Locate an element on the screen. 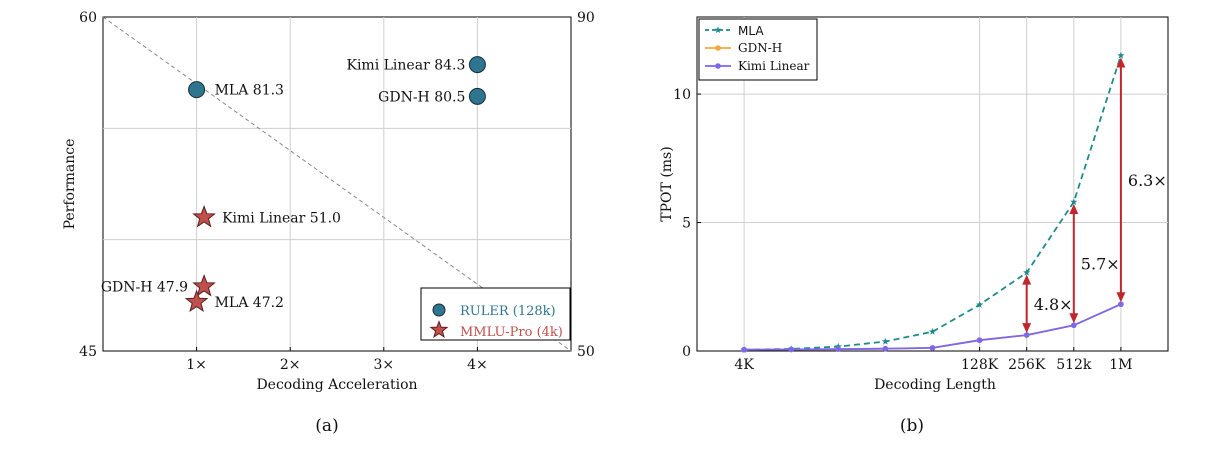 This screenshot has width=1219, height=455. panel-a-y-left-tick-label: 45 is located at coordinates (88, 352).